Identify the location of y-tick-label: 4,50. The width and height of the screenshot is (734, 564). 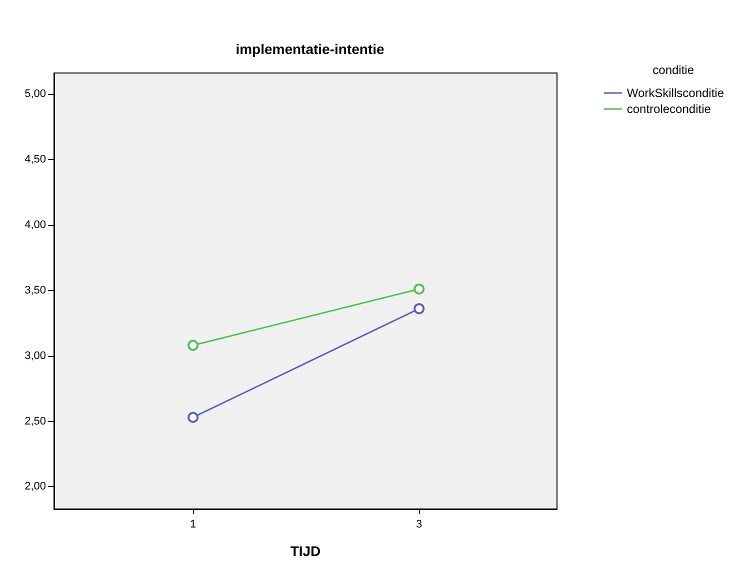
(35, 159).